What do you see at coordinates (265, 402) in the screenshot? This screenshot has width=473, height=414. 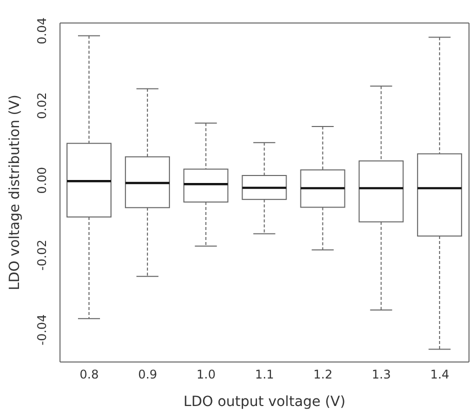 I see `x-axis-title: LDO output voltage (V)` at bounding box center [265, 402].